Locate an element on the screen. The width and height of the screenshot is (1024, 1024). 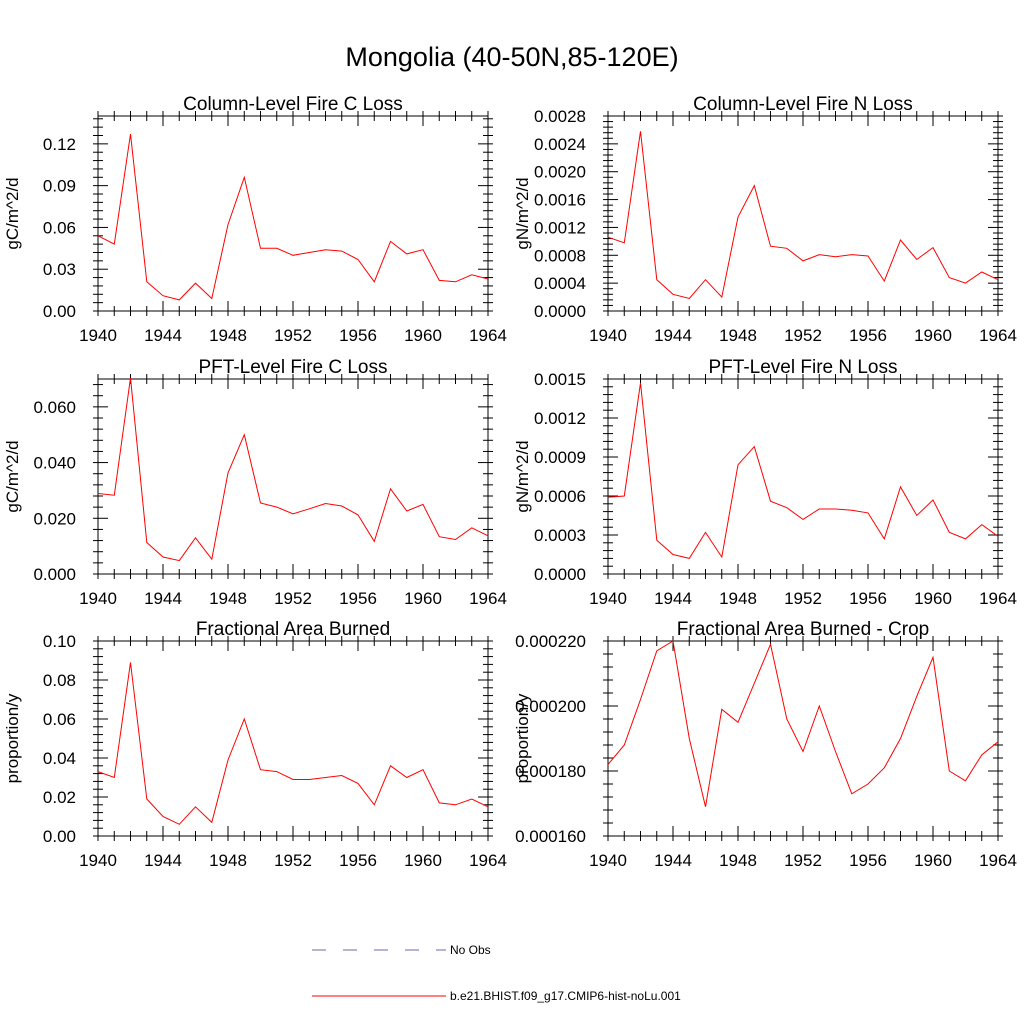
chart-title: Column-Level Fire N Loss is located at coordinates (803, 104).